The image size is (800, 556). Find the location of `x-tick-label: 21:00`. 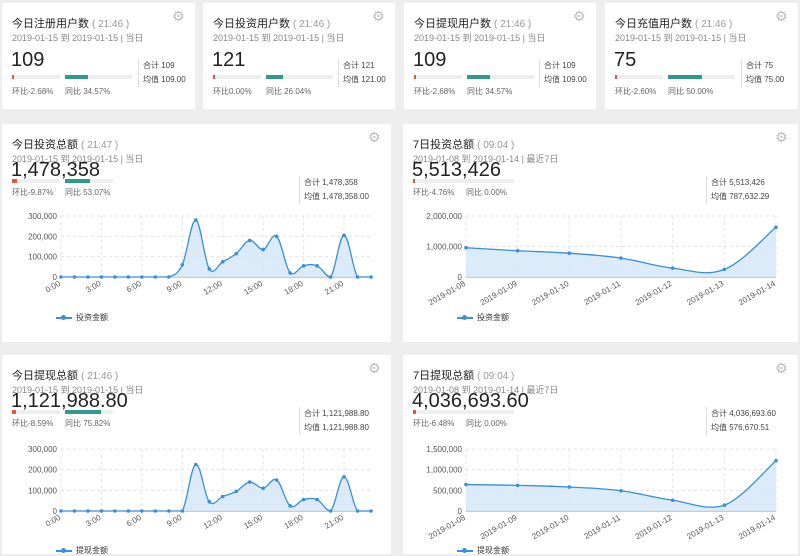

x-tick-label: 21:00 is located at coordinates (334, 522).